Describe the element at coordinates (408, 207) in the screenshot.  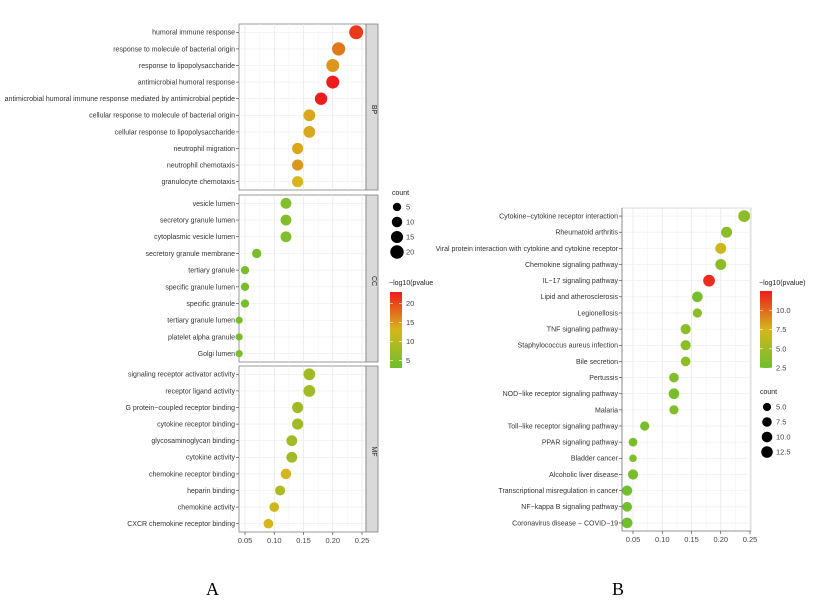
I see `legend-size-label: 5` at that location.